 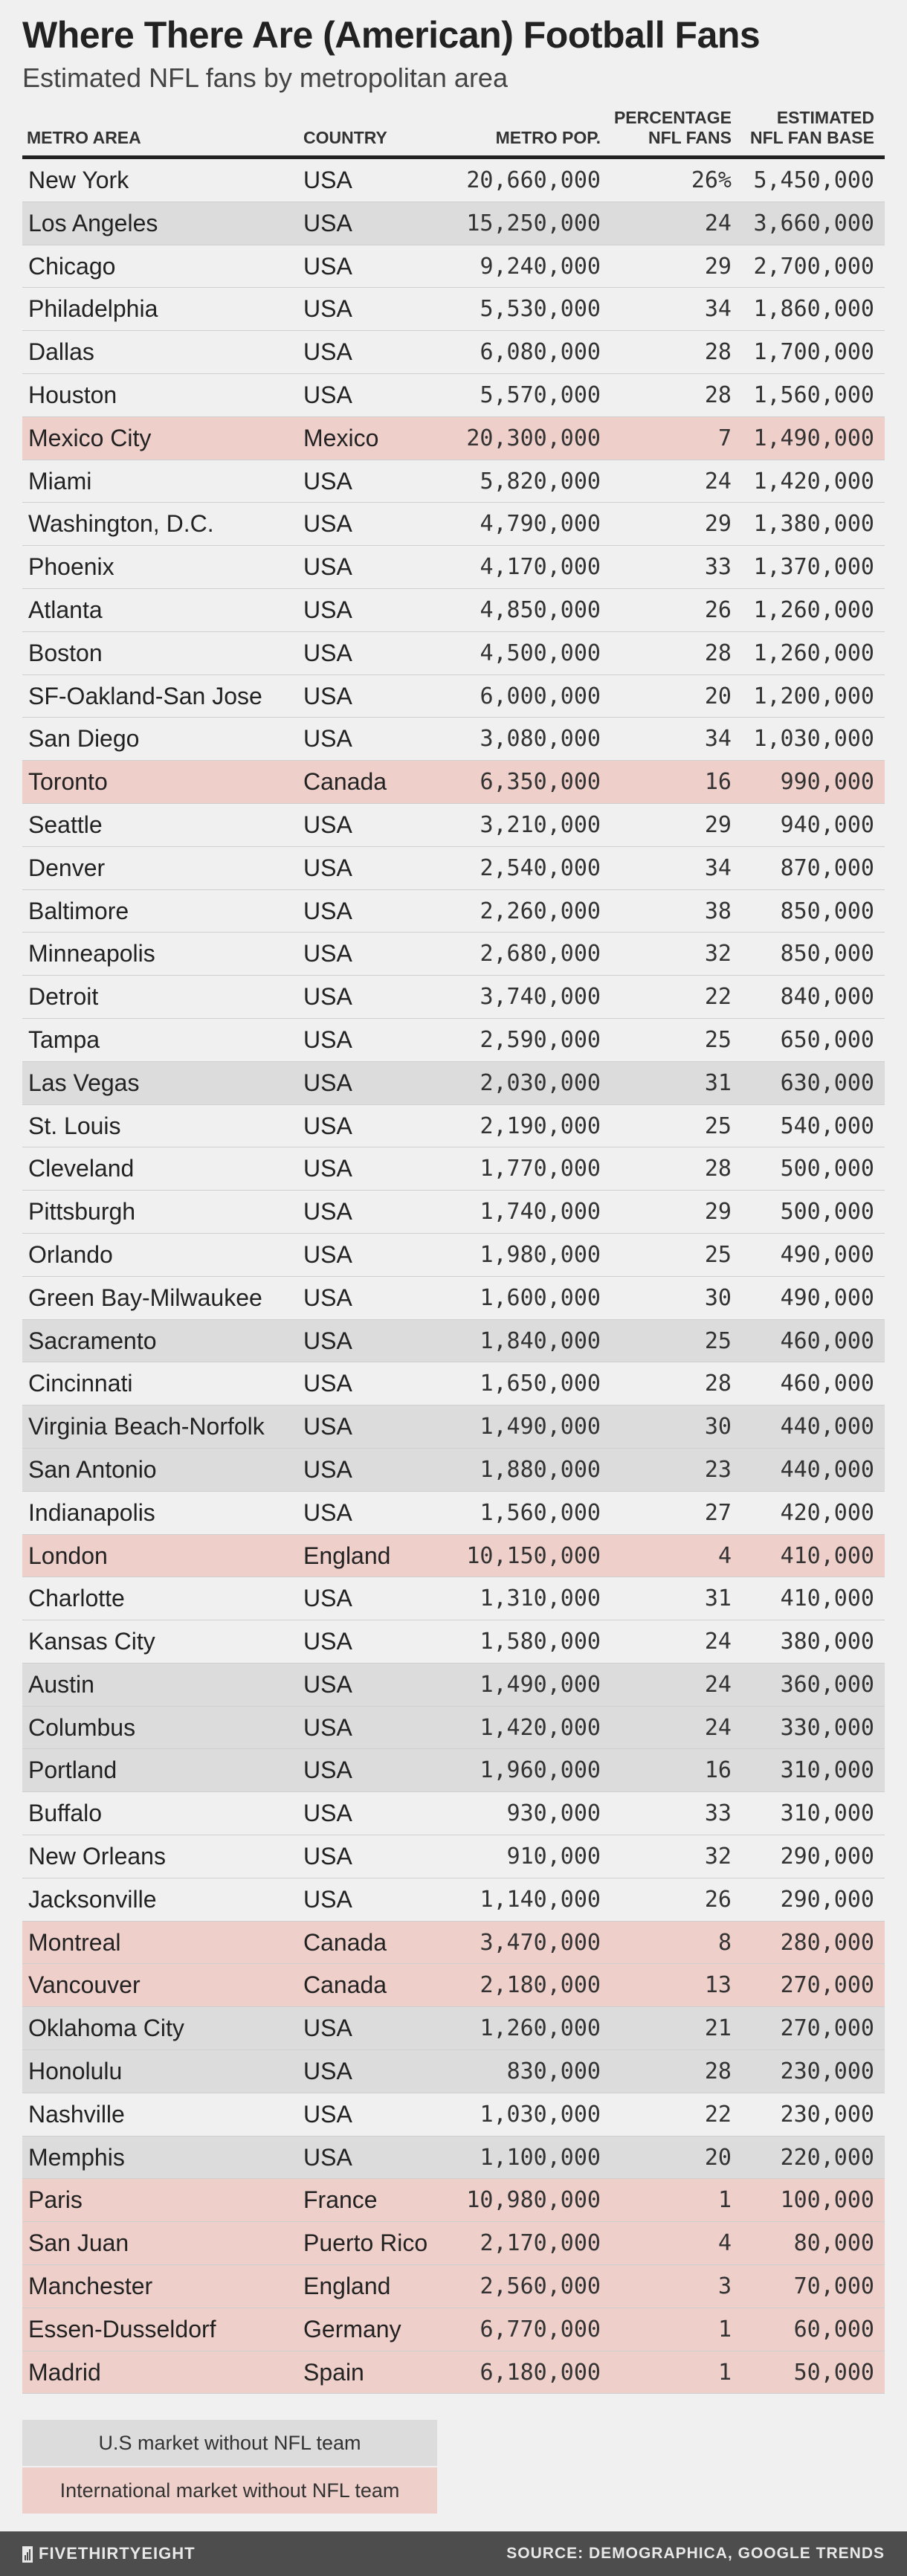 What do you see at coordinates (61, 1684) in the screenshot?
I see `cell-metro-area: Austin` at bounding box center [61, 1684].